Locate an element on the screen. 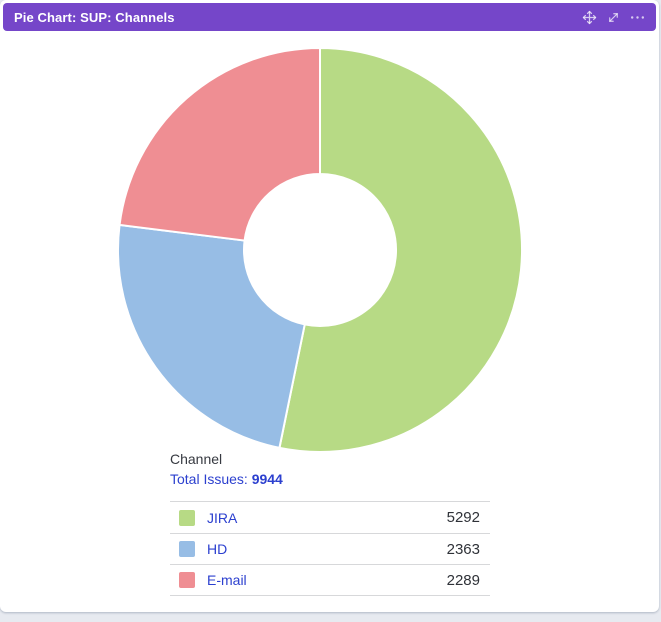 The width and height of the screenshot is (661, 622). legend-table: JIRA 5292 HD 2363 E-mail 2289 is located at coordinates (330, 548).